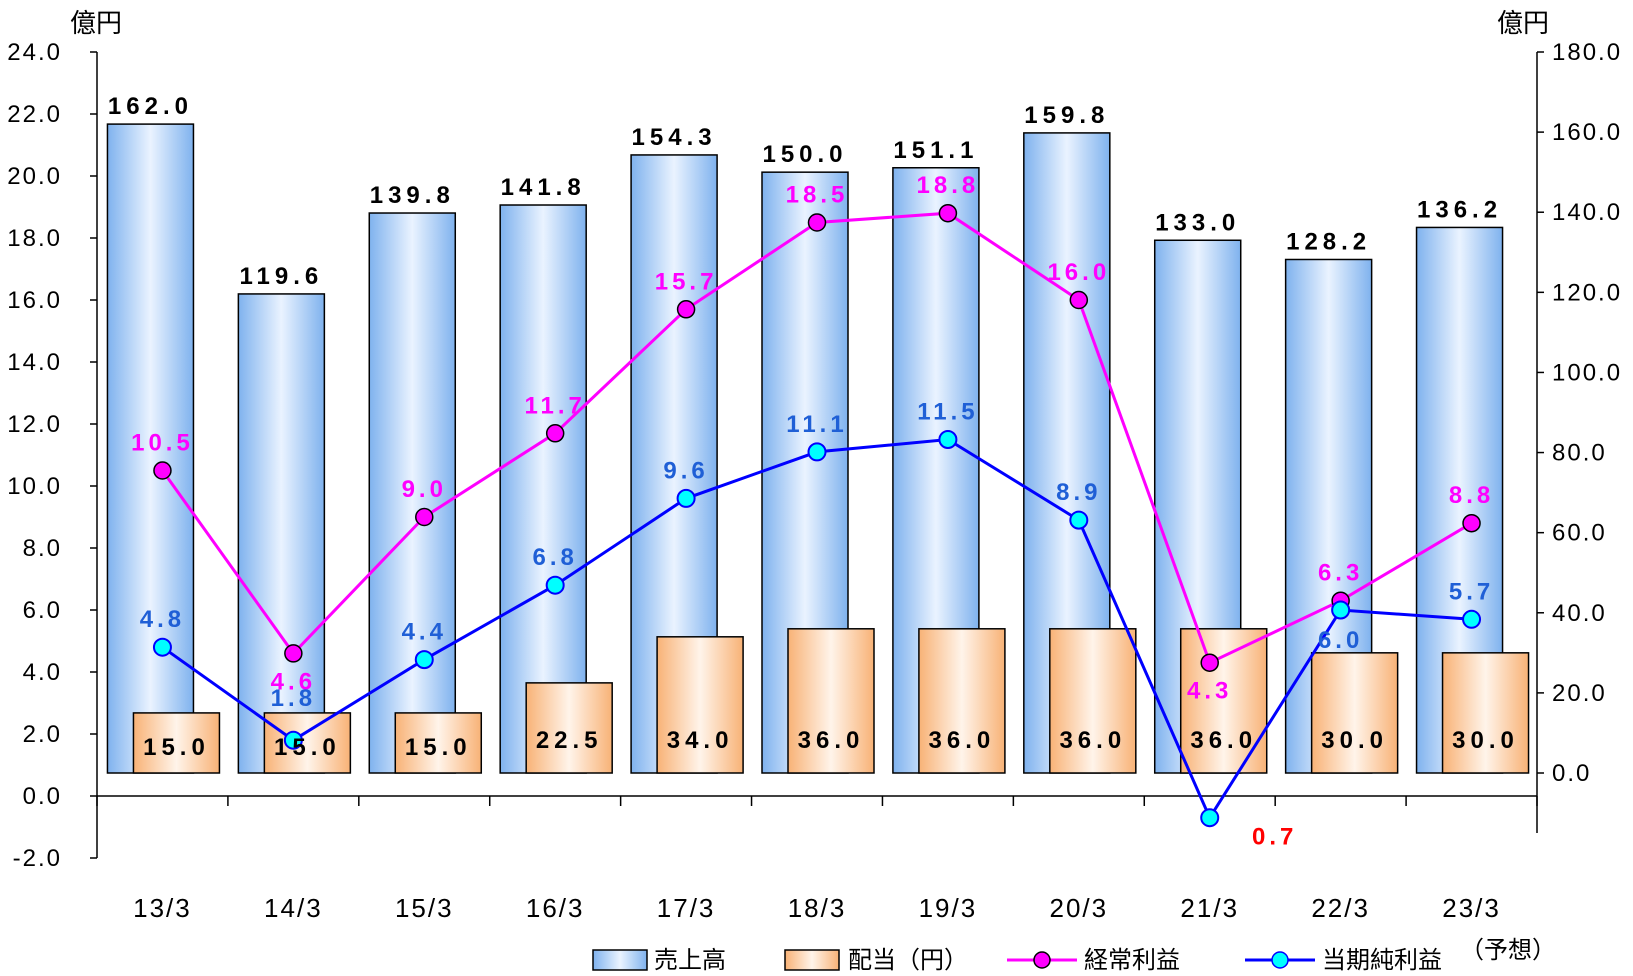  What do you see at coordinates (42, 672) in the screenshot?
I see `left-tick-label: 4.0` at bounding box center [42, 672].